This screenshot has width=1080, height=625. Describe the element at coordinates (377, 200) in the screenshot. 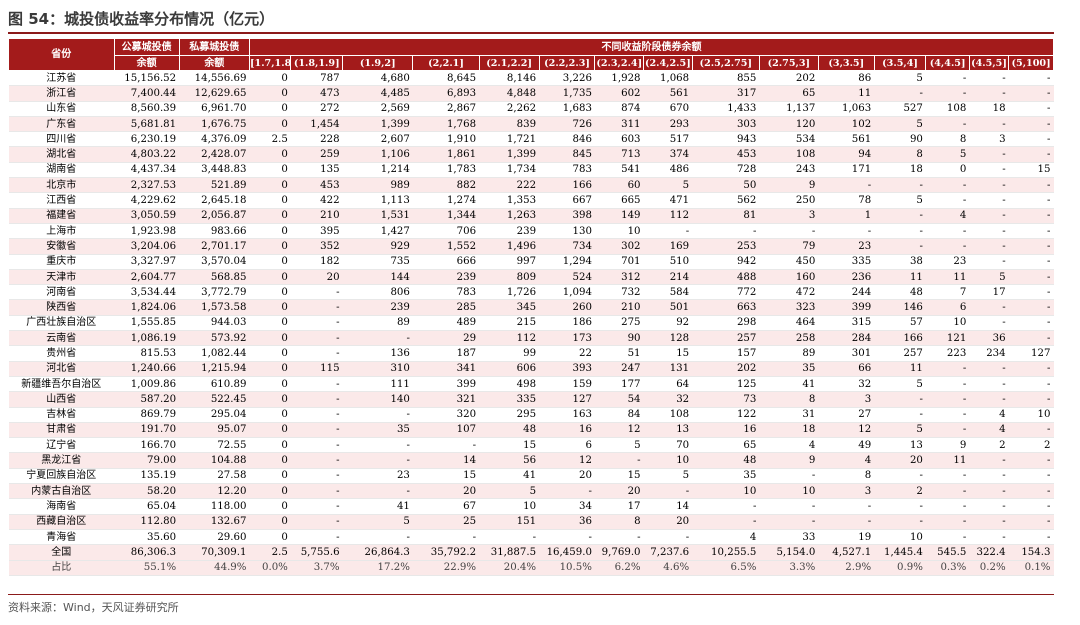

I see `table-cell: 1,113` at that location.